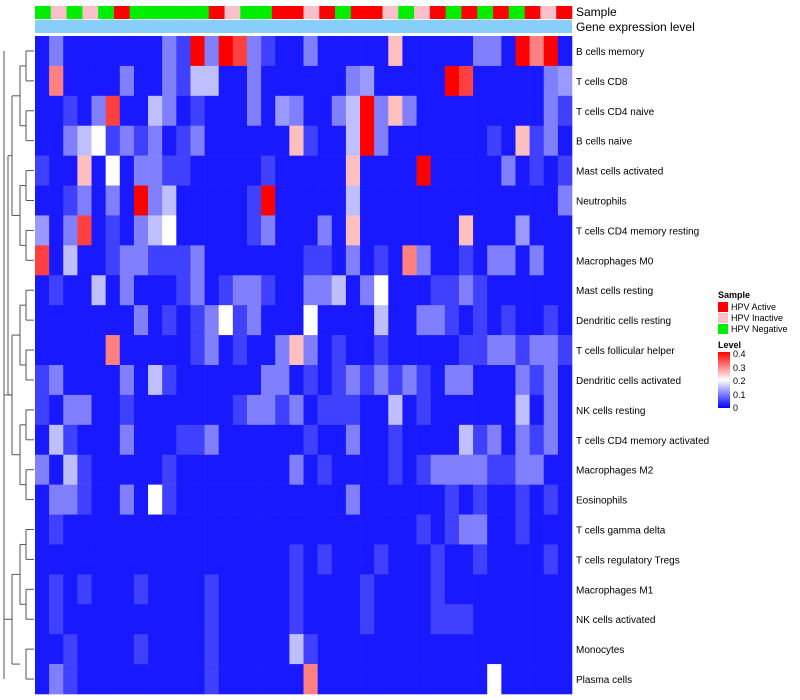 Image resolution: width=800 pixels, height=700 pixels. Describe the element at coordinates (619, 172) in the screenshot. I see `row-label: Mast cells activated` at that location.